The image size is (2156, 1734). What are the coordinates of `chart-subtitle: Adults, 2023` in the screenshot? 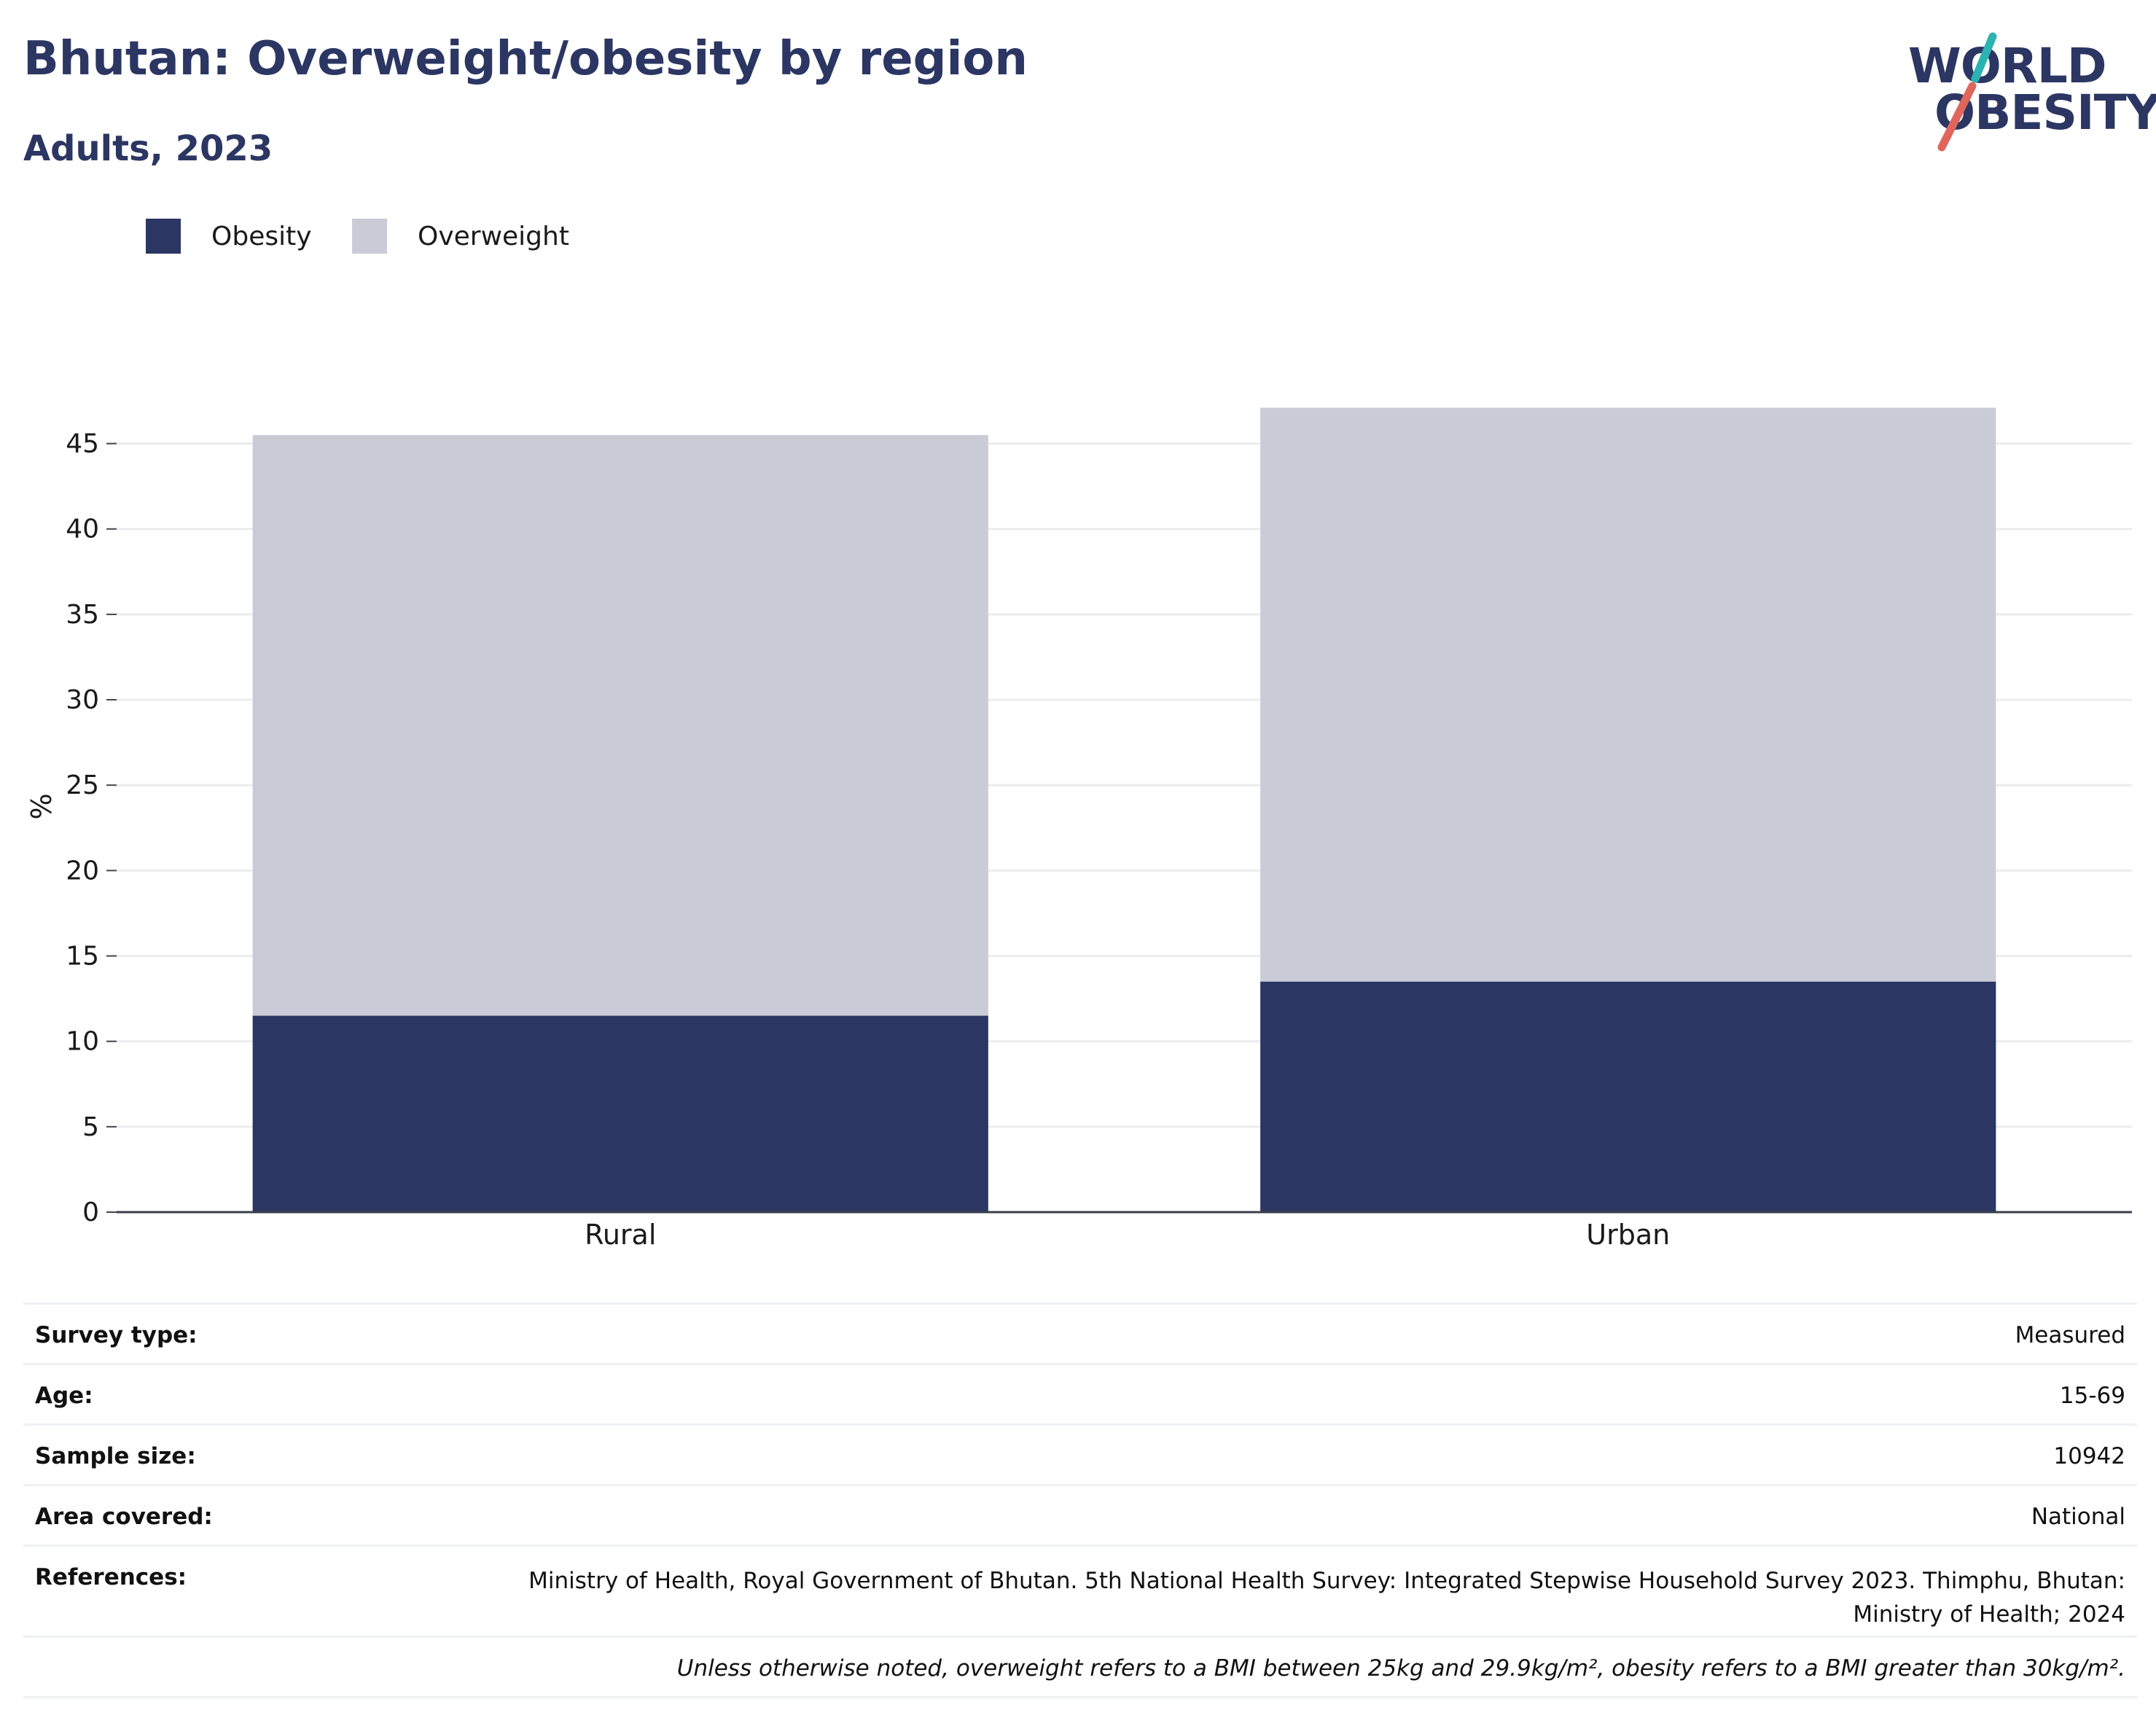 It's located at (148, 148).